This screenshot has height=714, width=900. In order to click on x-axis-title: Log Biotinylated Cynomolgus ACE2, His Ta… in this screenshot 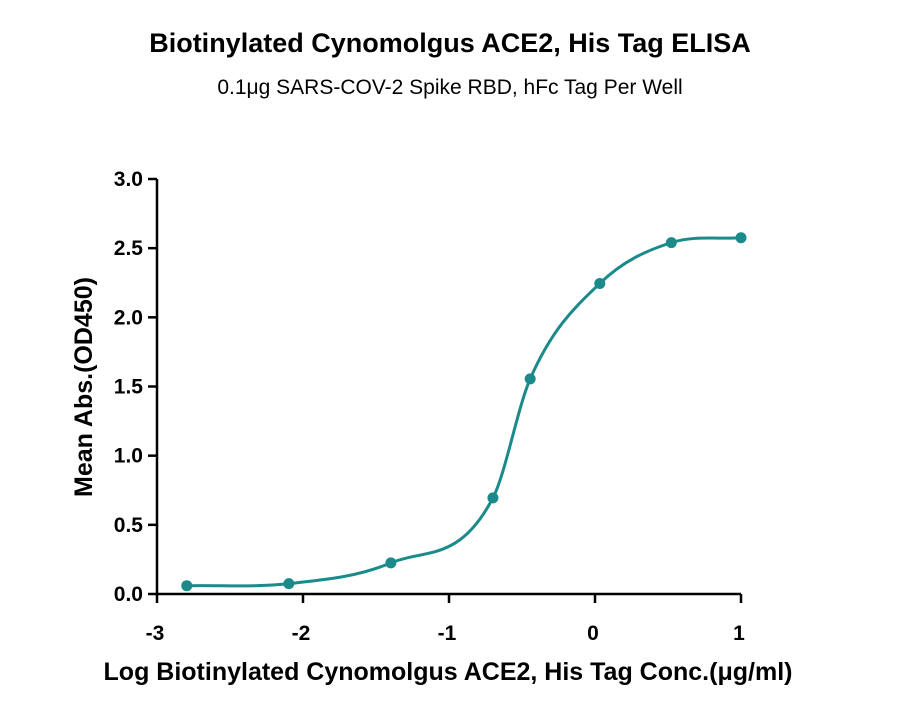, I will do `click(448, 672)`.